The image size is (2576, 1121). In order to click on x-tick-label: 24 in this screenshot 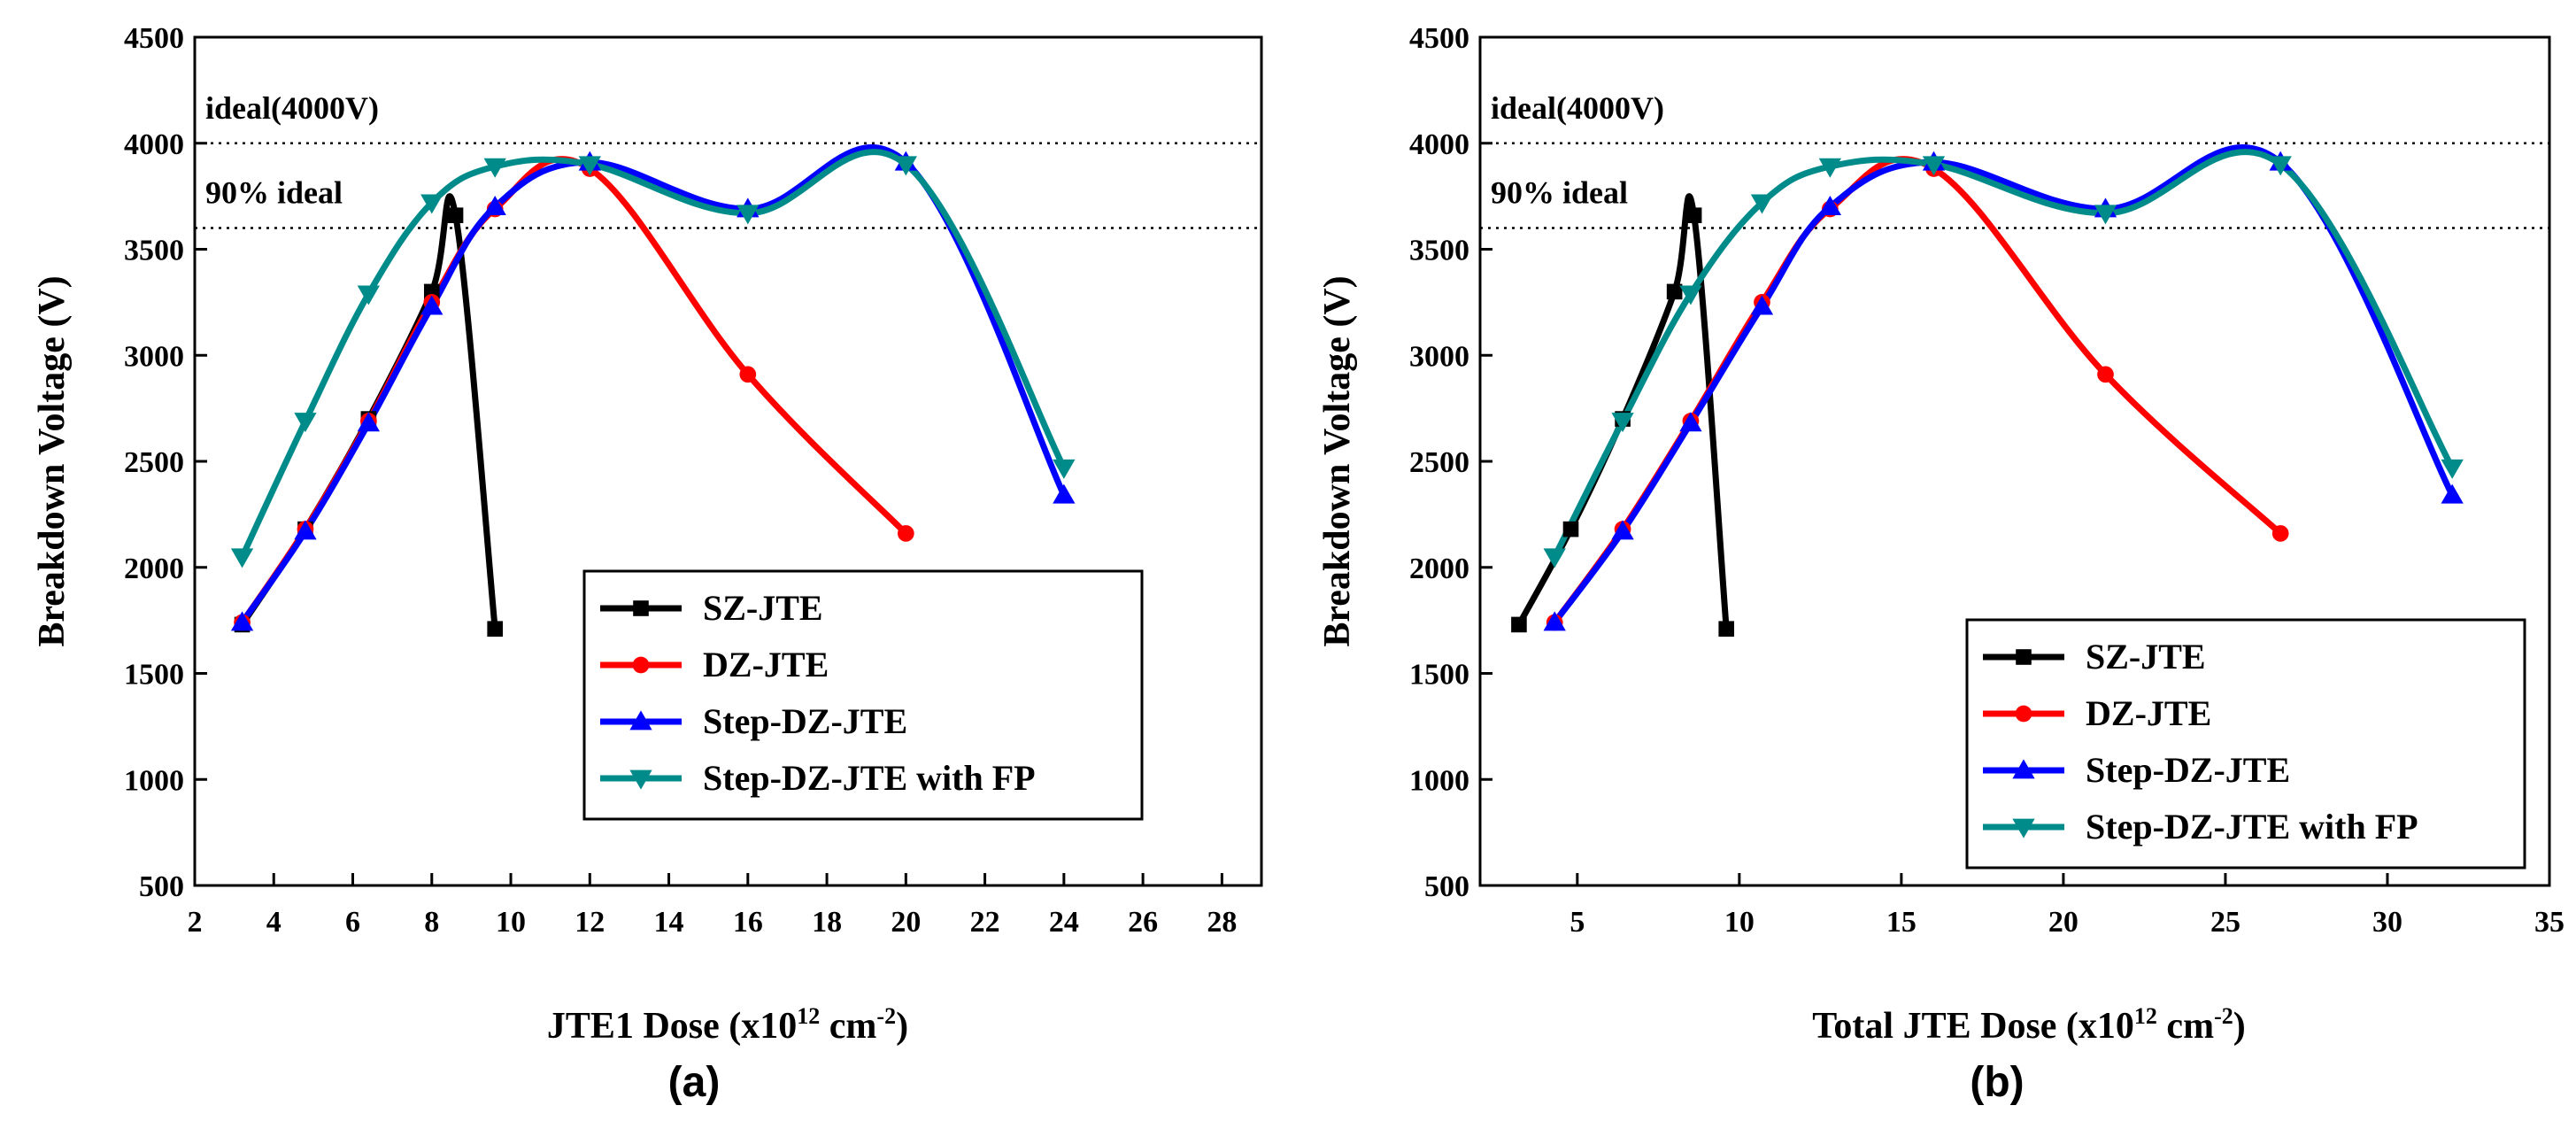, I will do `click(1064, 922)`.